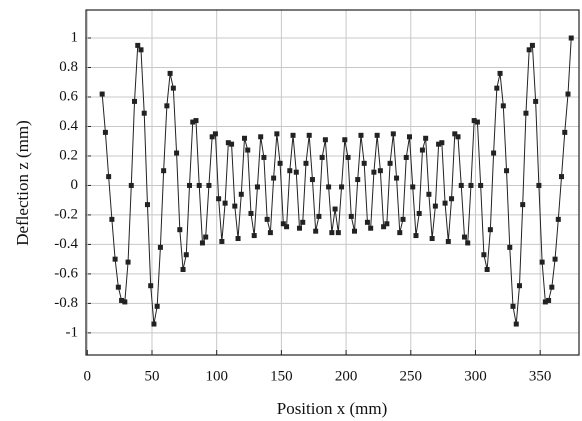 The width and height of the screenshot is (582, 421). I want to click on y-tick-label: -0.8, so click(66, 303).